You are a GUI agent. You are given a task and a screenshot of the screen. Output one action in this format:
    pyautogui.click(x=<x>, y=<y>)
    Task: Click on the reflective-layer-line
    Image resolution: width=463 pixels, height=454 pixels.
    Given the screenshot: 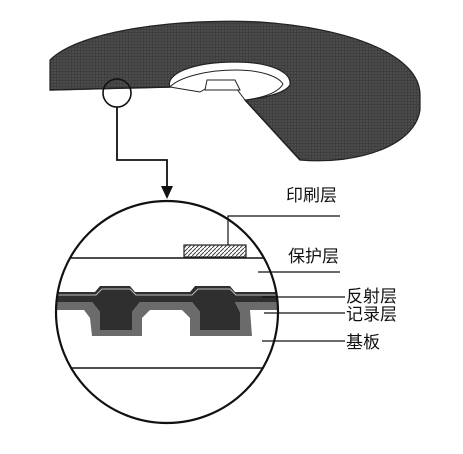 What is the action you would take?
    pyautogui.click(x=167, y=292)
    